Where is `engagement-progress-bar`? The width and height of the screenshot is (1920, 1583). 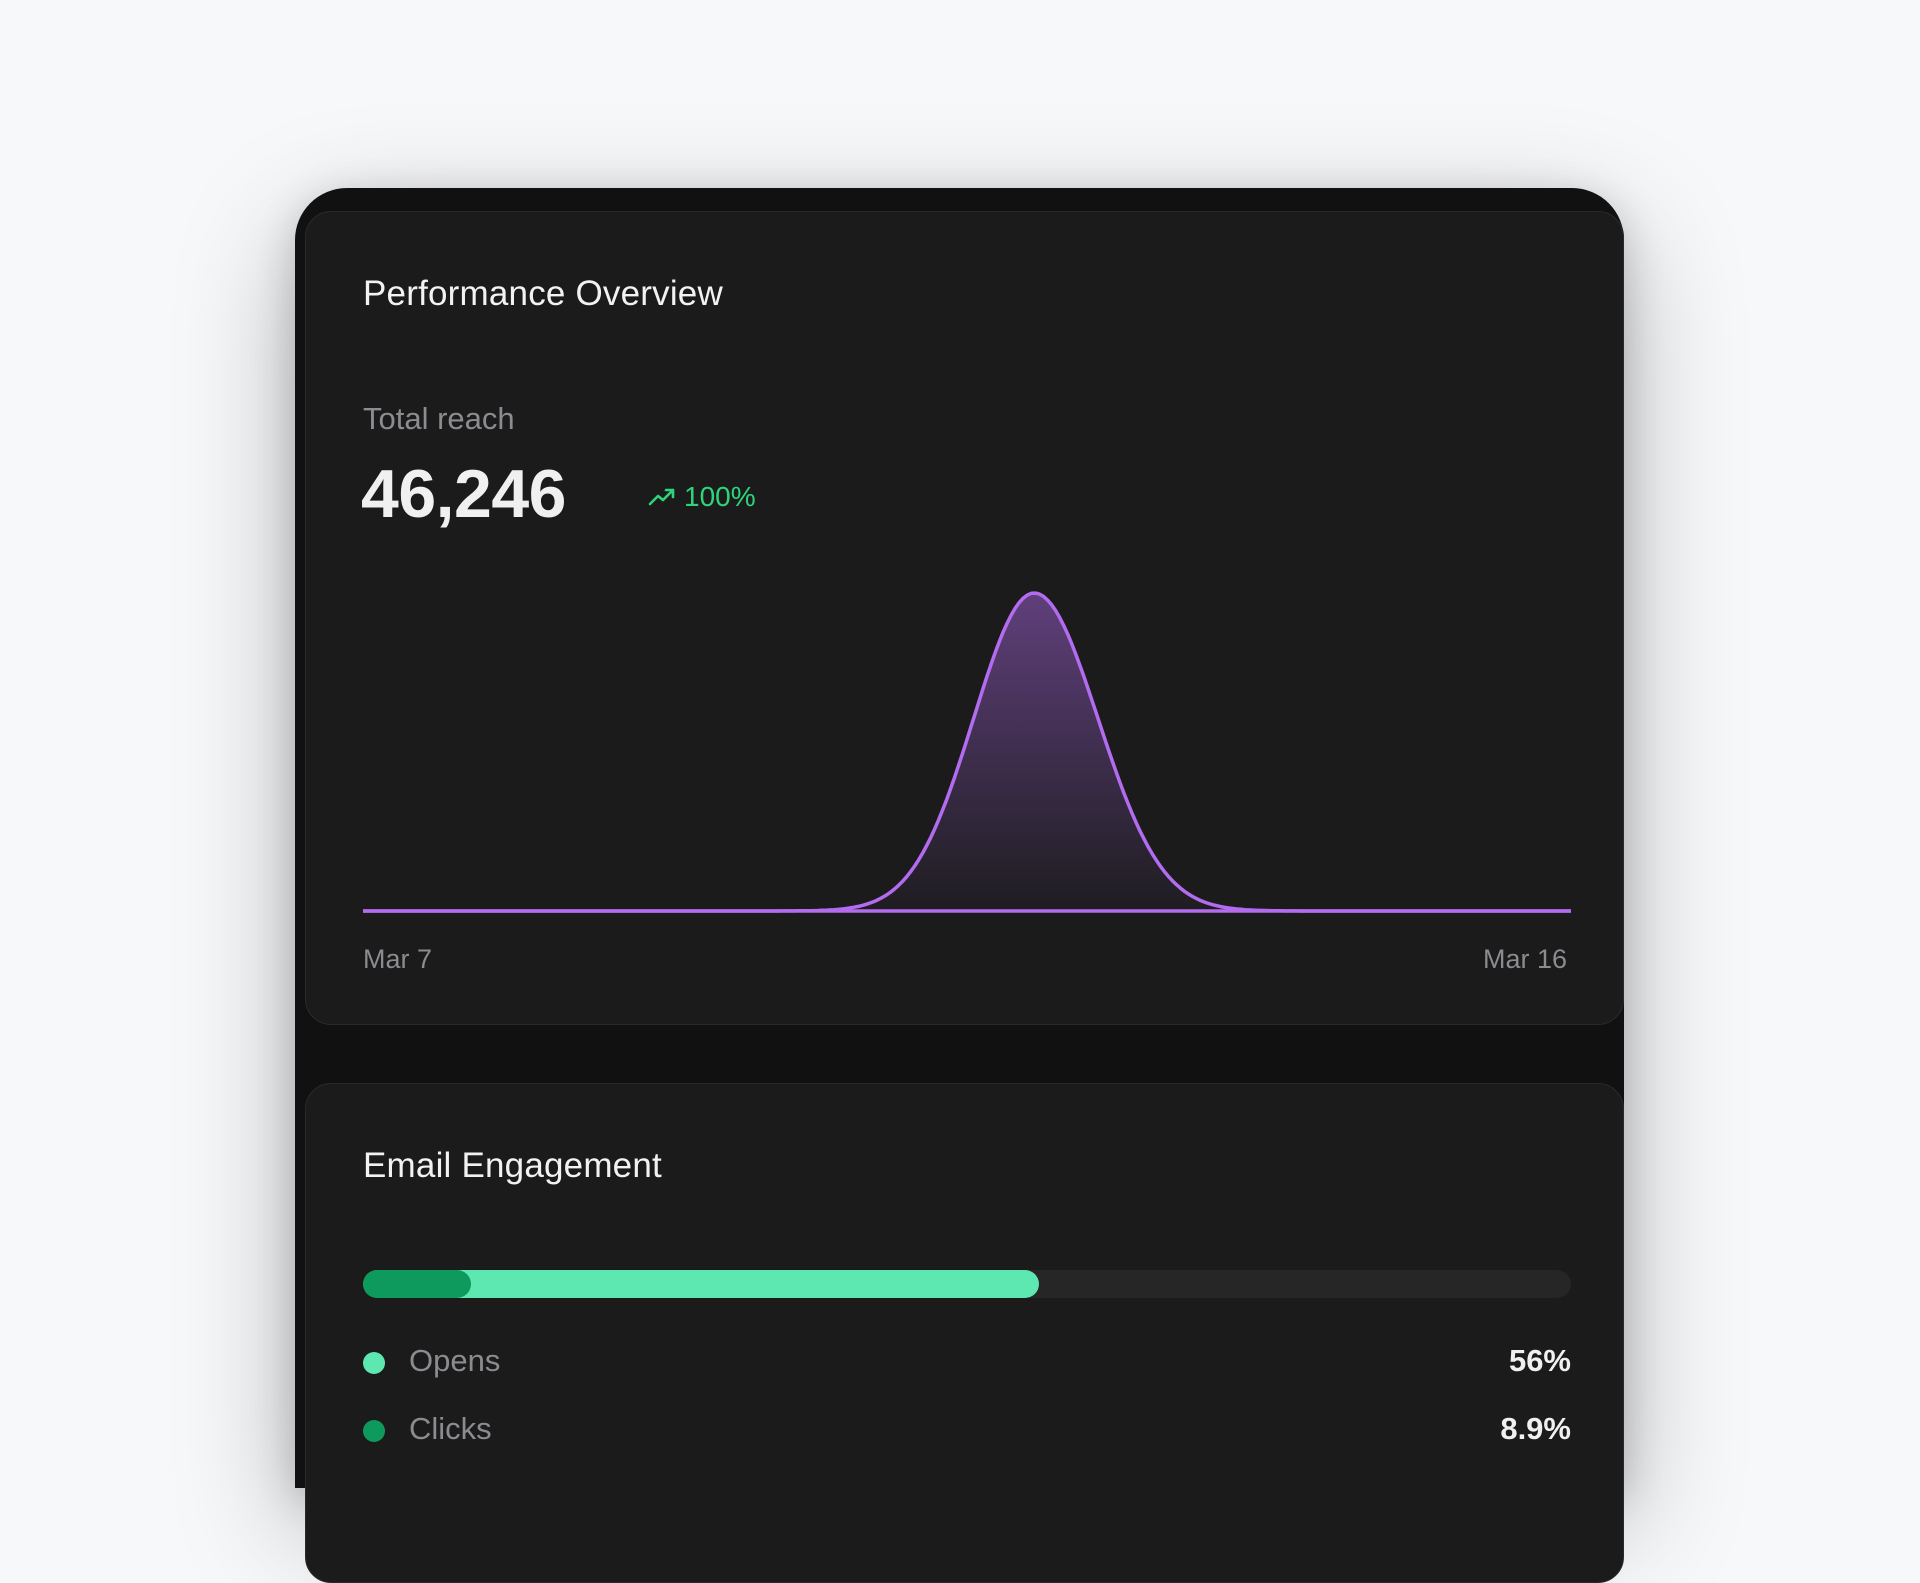
engagement-progress-bar is located at coordinates (967, 1284).